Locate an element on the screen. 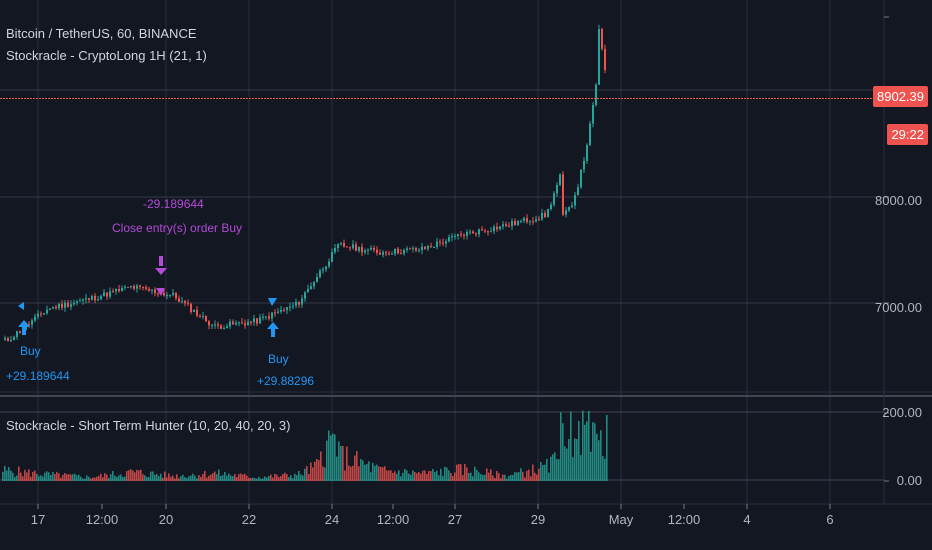 The height and width of the screenshot is (550, 932). buy2-label: Buy is located at coordinates (278, 359).